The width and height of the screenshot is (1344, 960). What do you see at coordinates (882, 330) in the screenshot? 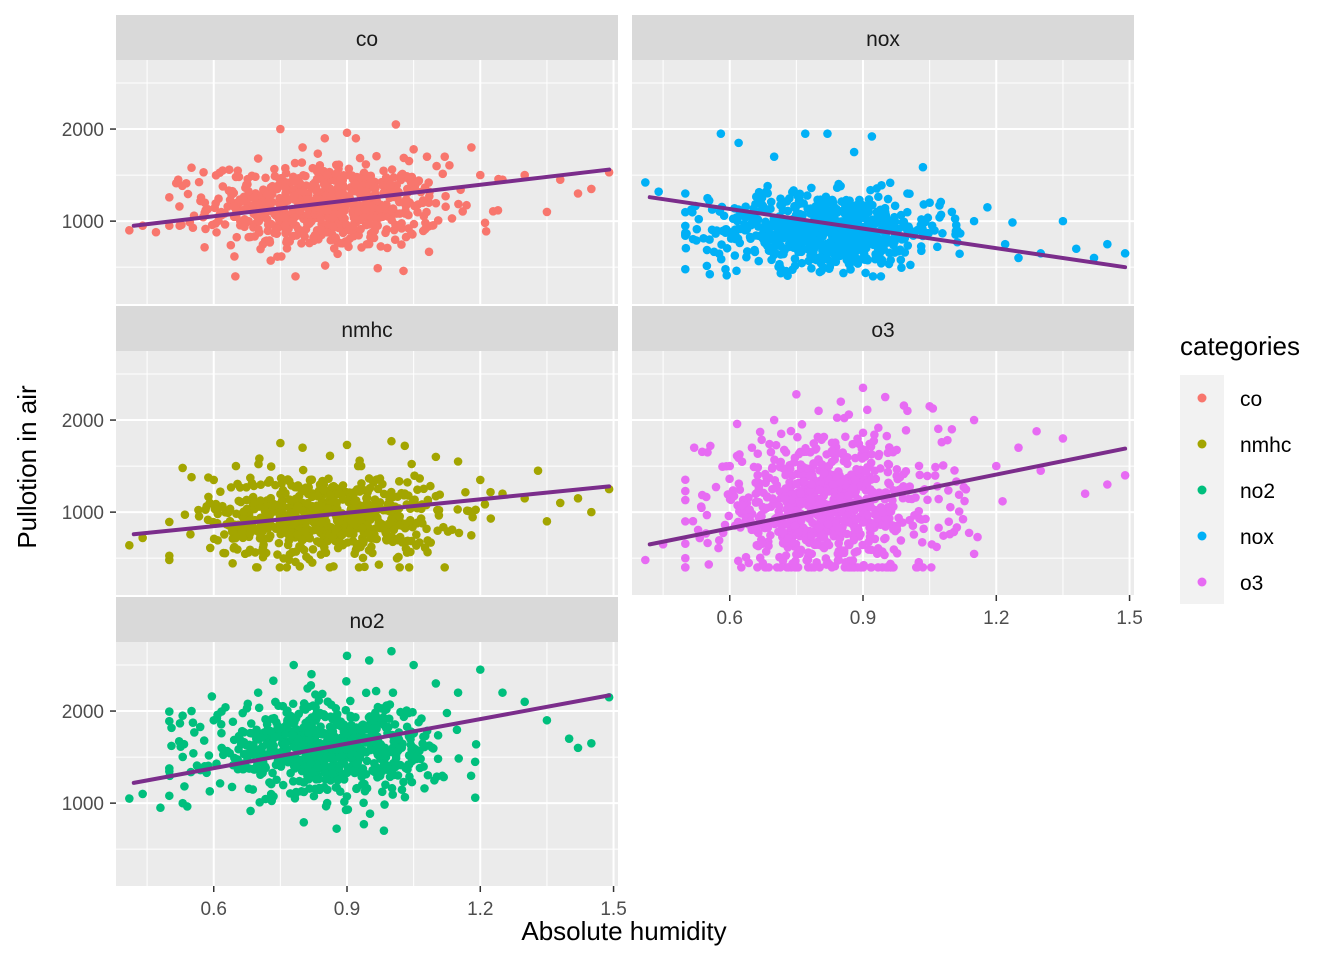
I see `facet-strip-label: o3` at bounding box center [882, 330].